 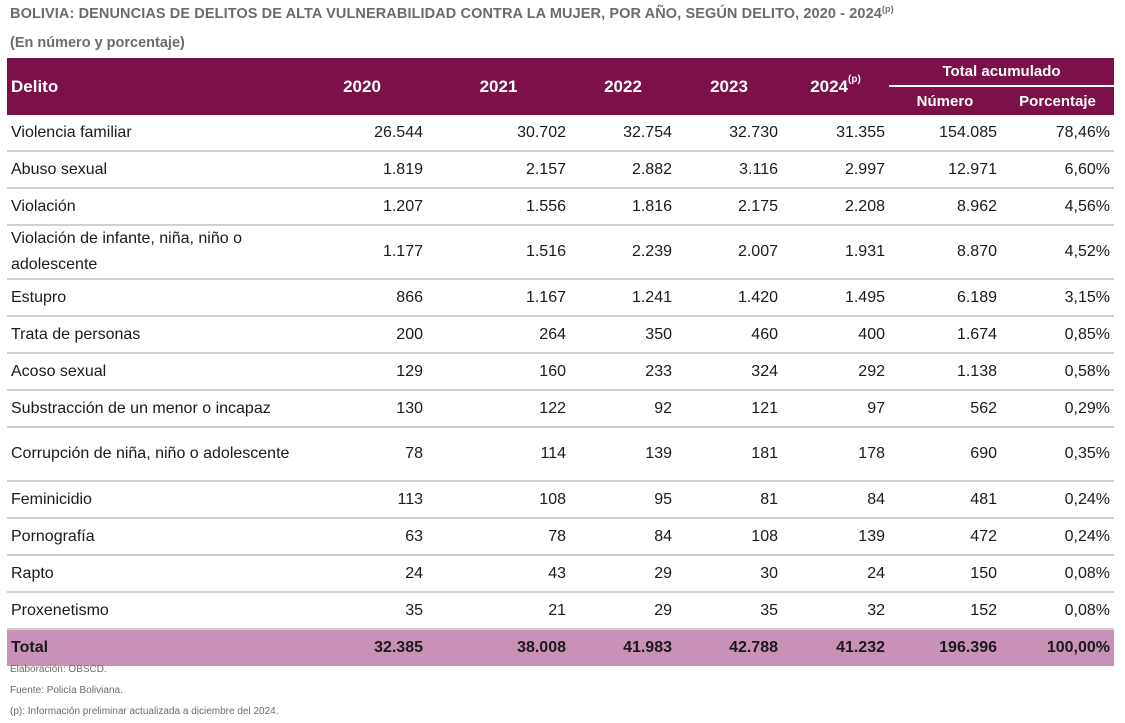 What do you see at coordinates (1058, 298) in the screenshot?
I see `porcentaje-cell: 3,15%` at bounding box center [1058, 298].